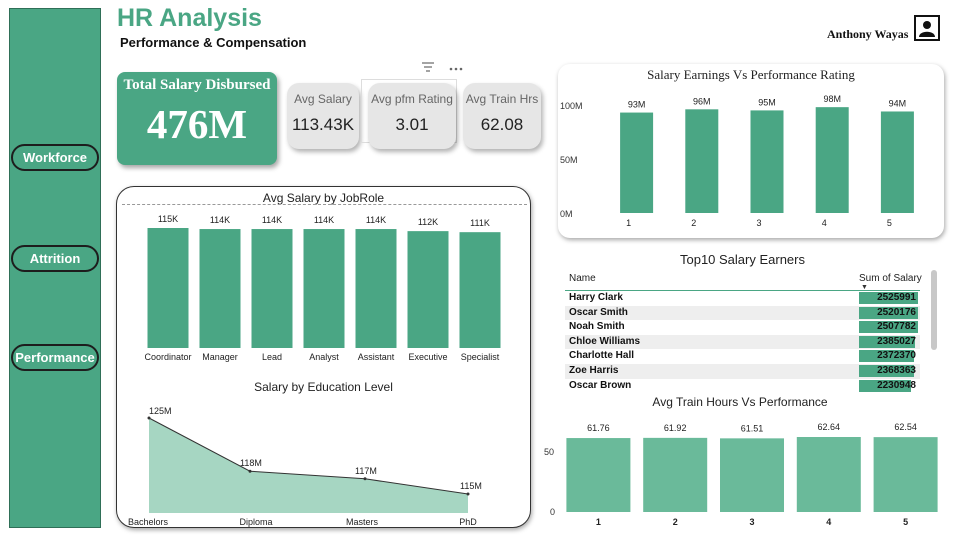  I want to click on nav-performance-button: Performance, so click(55, 357).